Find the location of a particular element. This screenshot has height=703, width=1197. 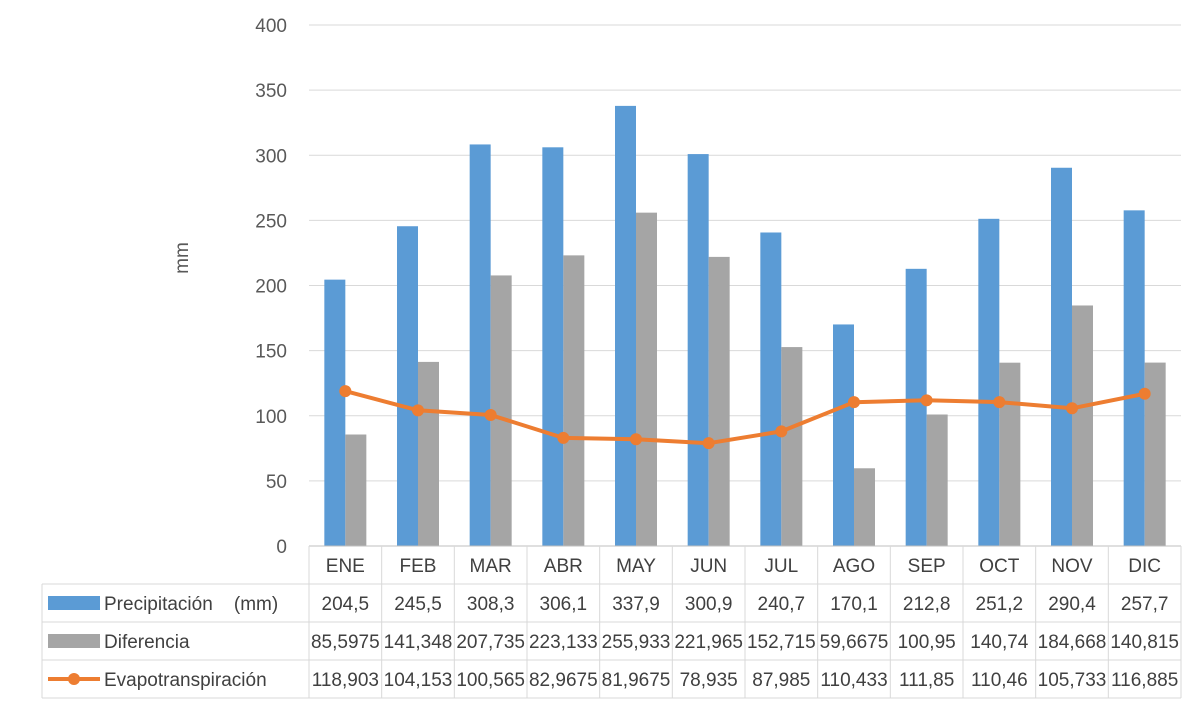

table-cell: 290,4 is located at coordinates (1072, 604).